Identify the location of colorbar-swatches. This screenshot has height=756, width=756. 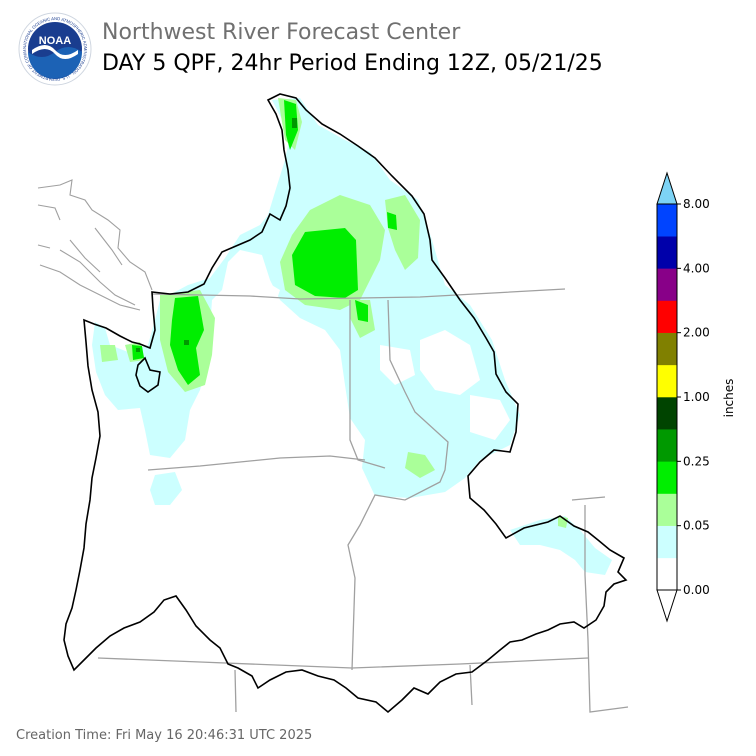
(667, 397).